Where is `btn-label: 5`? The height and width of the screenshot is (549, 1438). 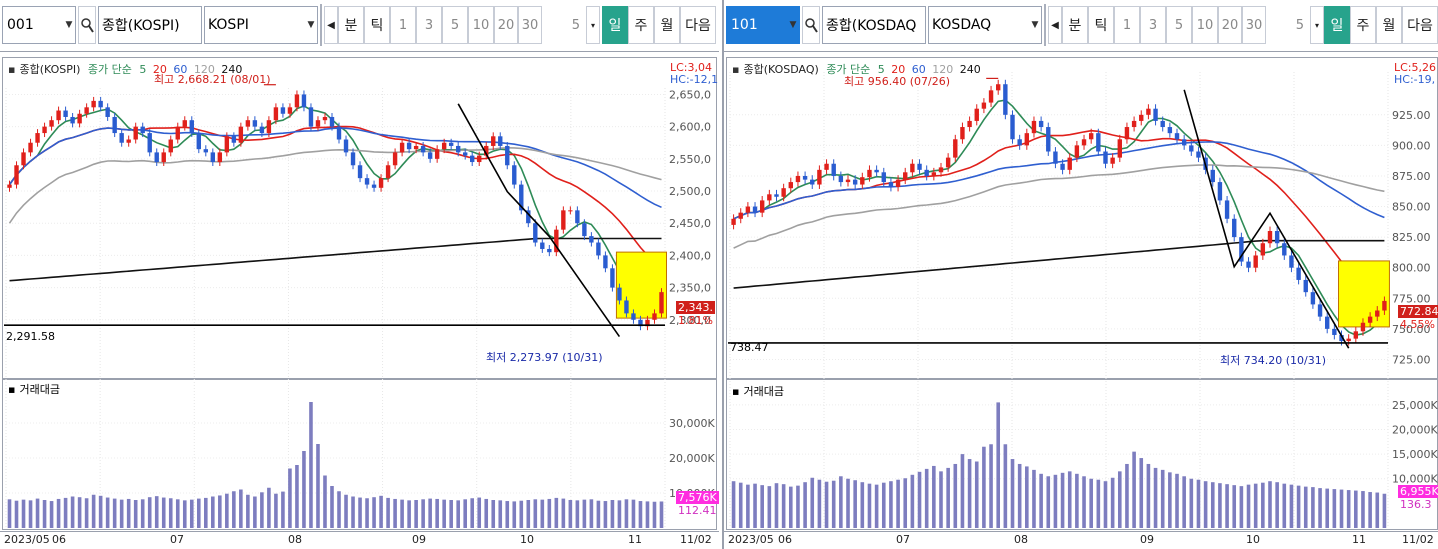
btn-label: 5 is located at coordinates (455, 25).